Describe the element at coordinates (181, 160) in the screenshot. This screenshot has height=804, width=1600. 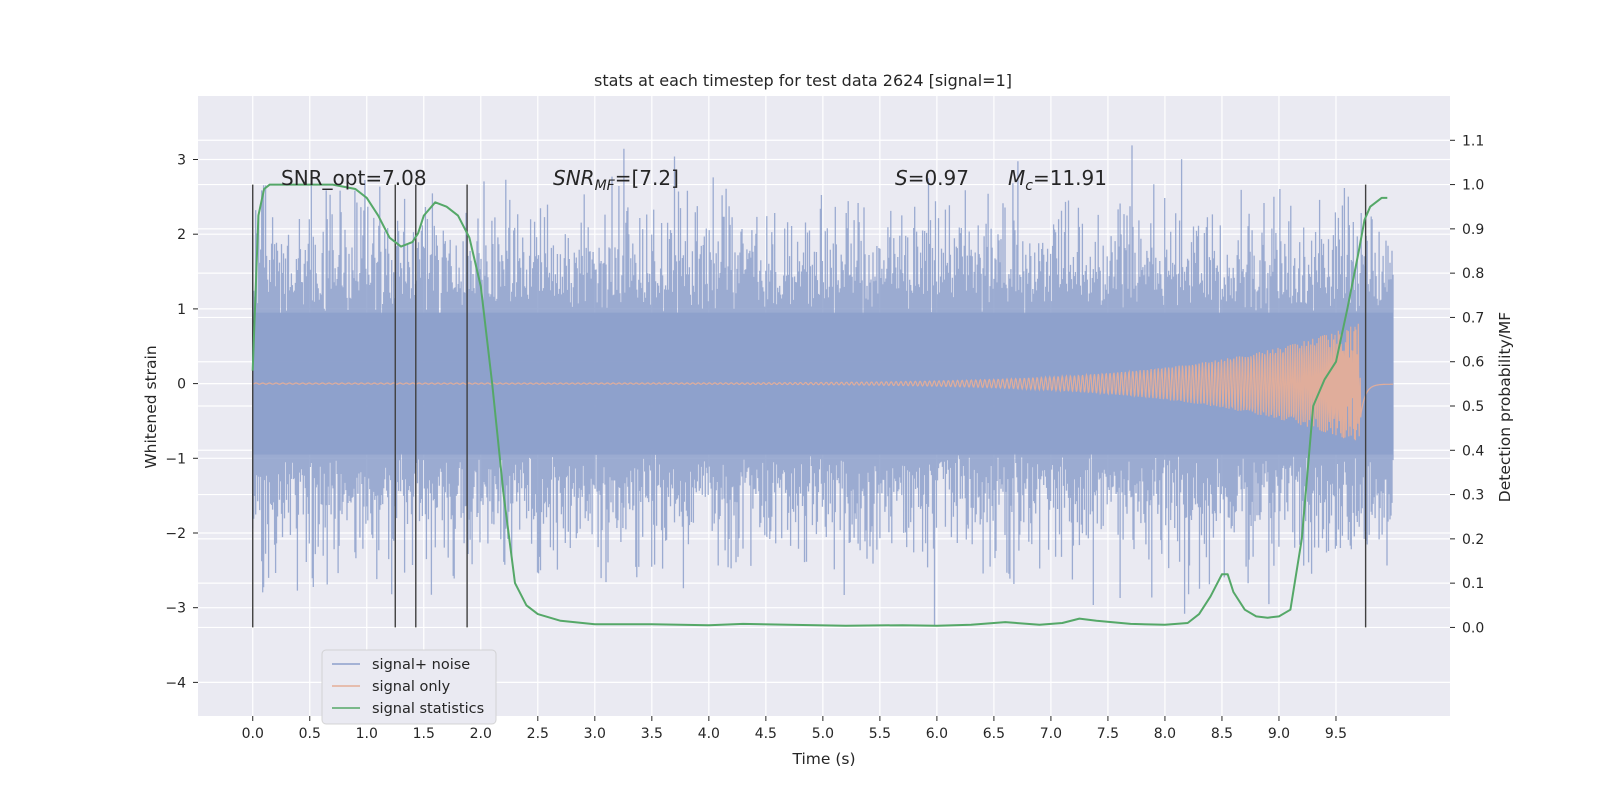
I see `y-left-tick-label: 3` at that location.